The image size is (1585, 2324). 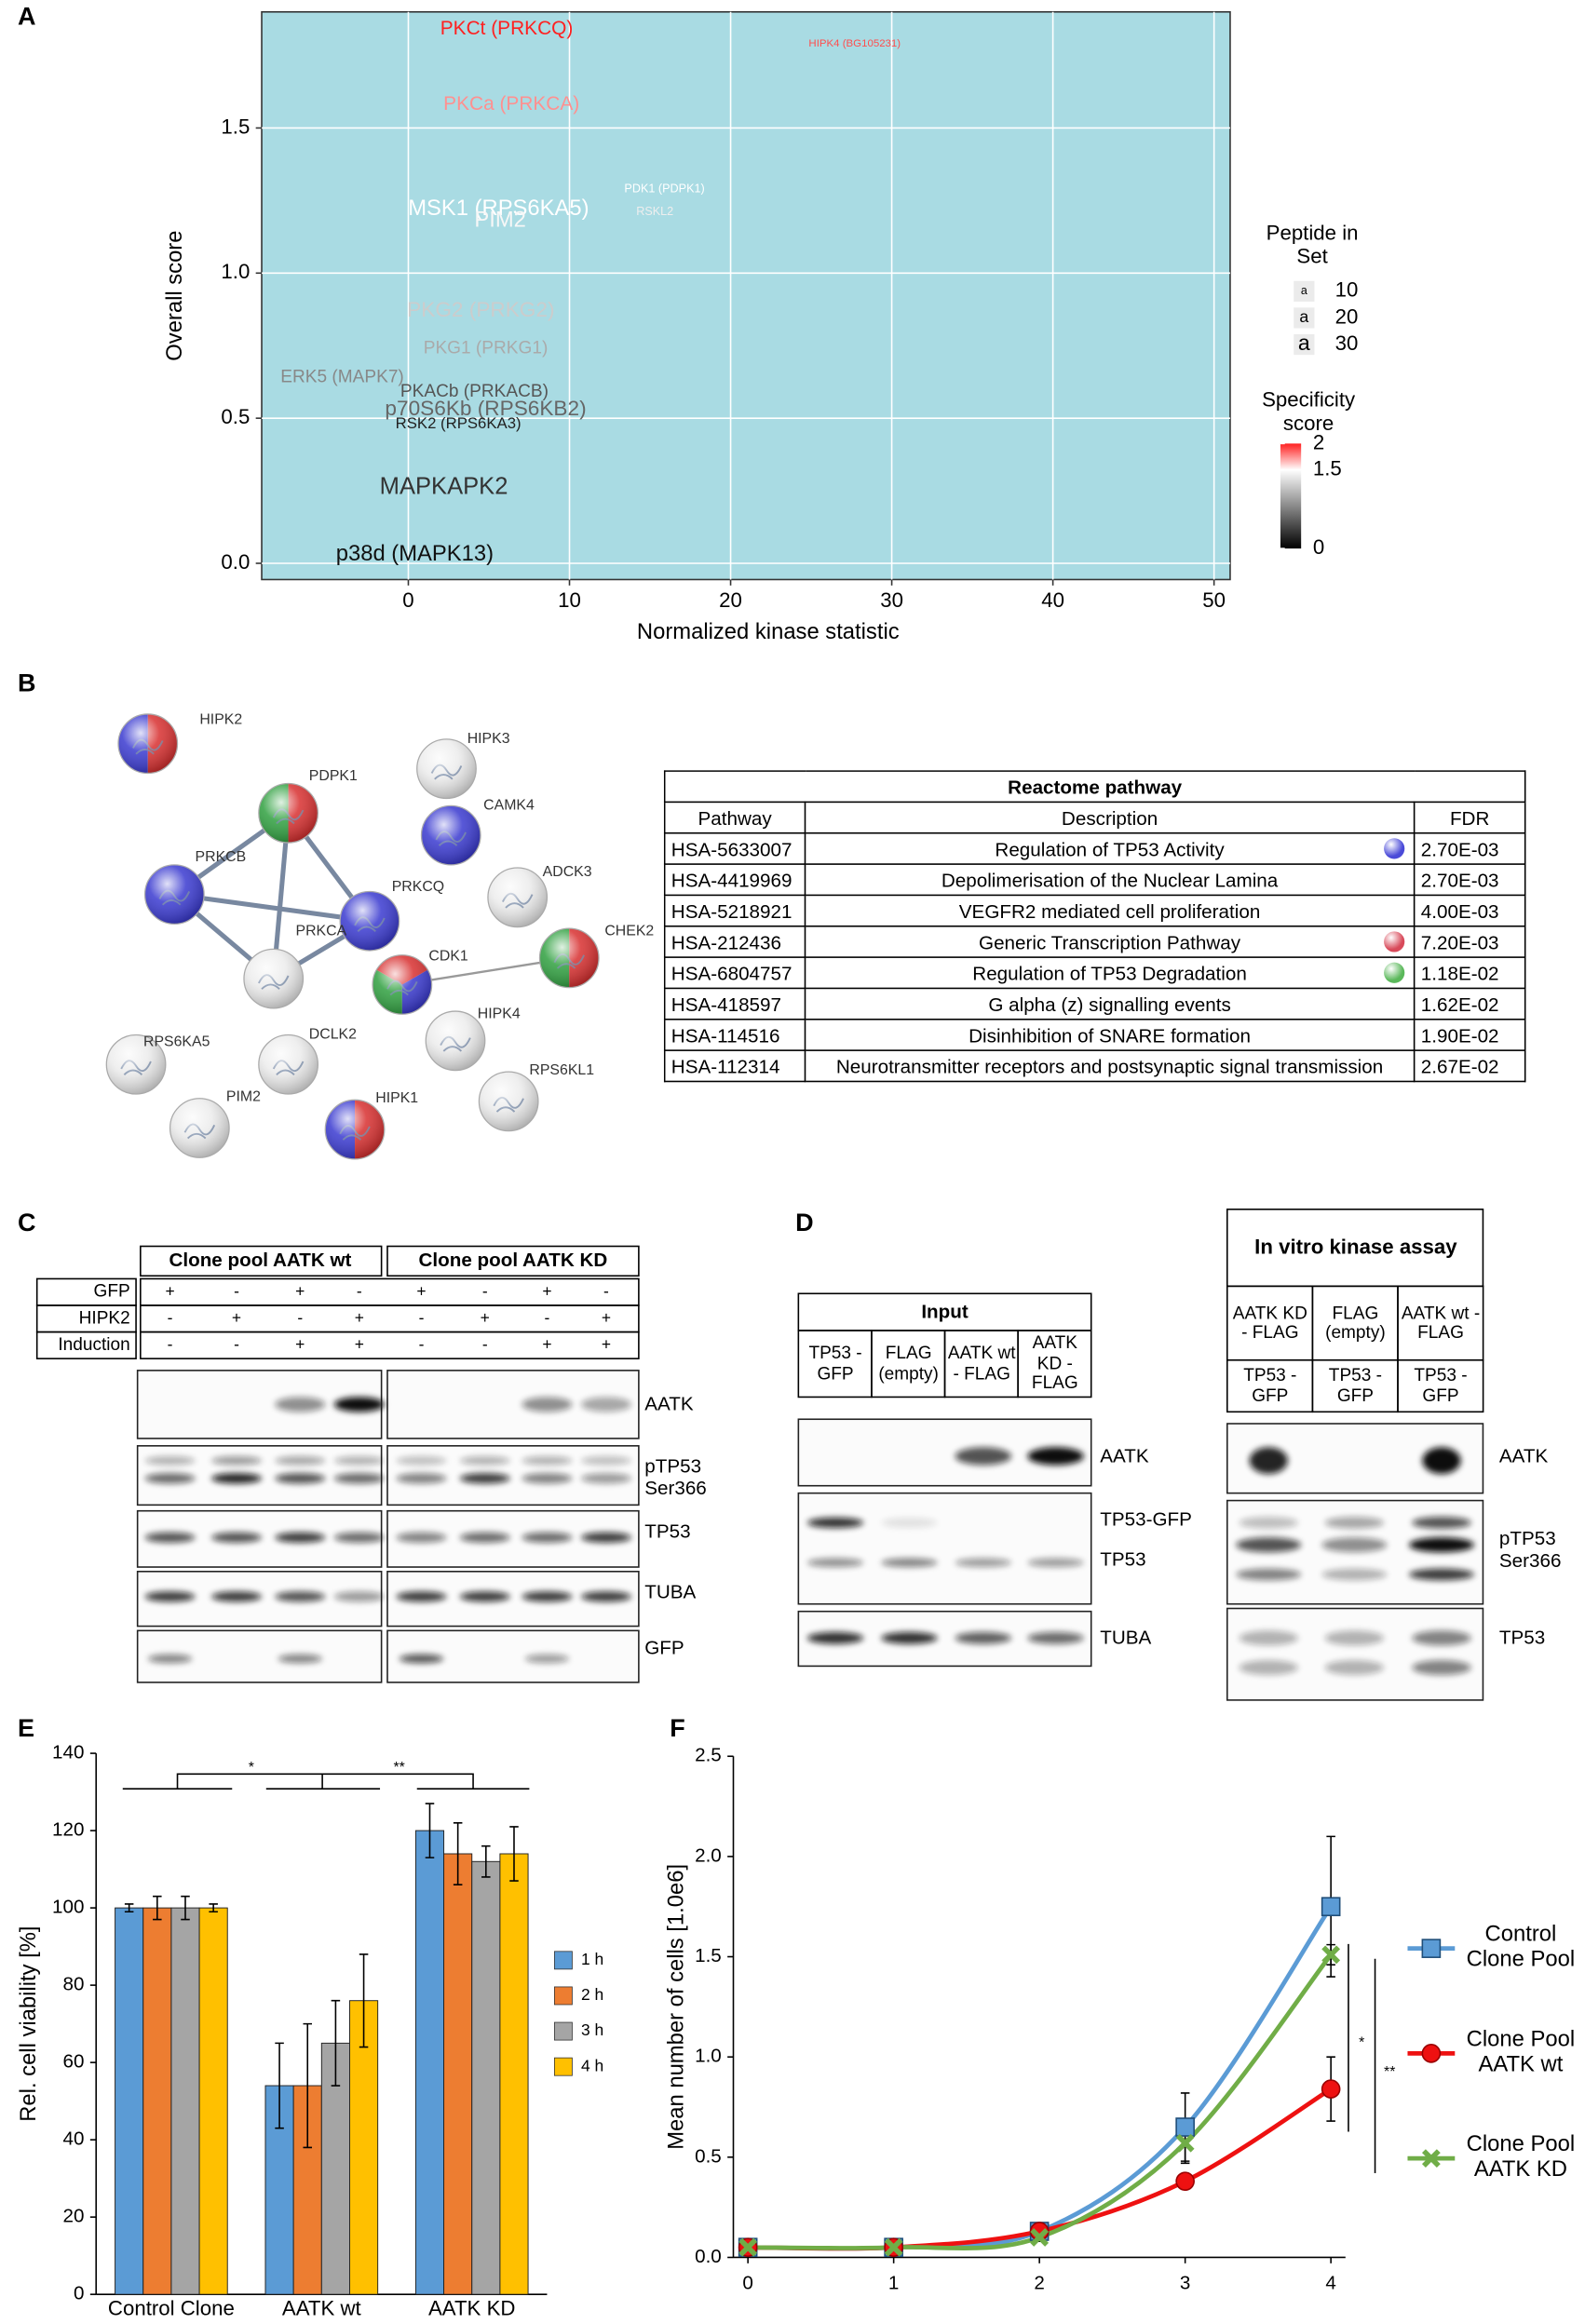 What do you see at coordinates (893, 2283) in the screenshot?
I see `x-tick-label: 1` at bounding box center [893, 2283].